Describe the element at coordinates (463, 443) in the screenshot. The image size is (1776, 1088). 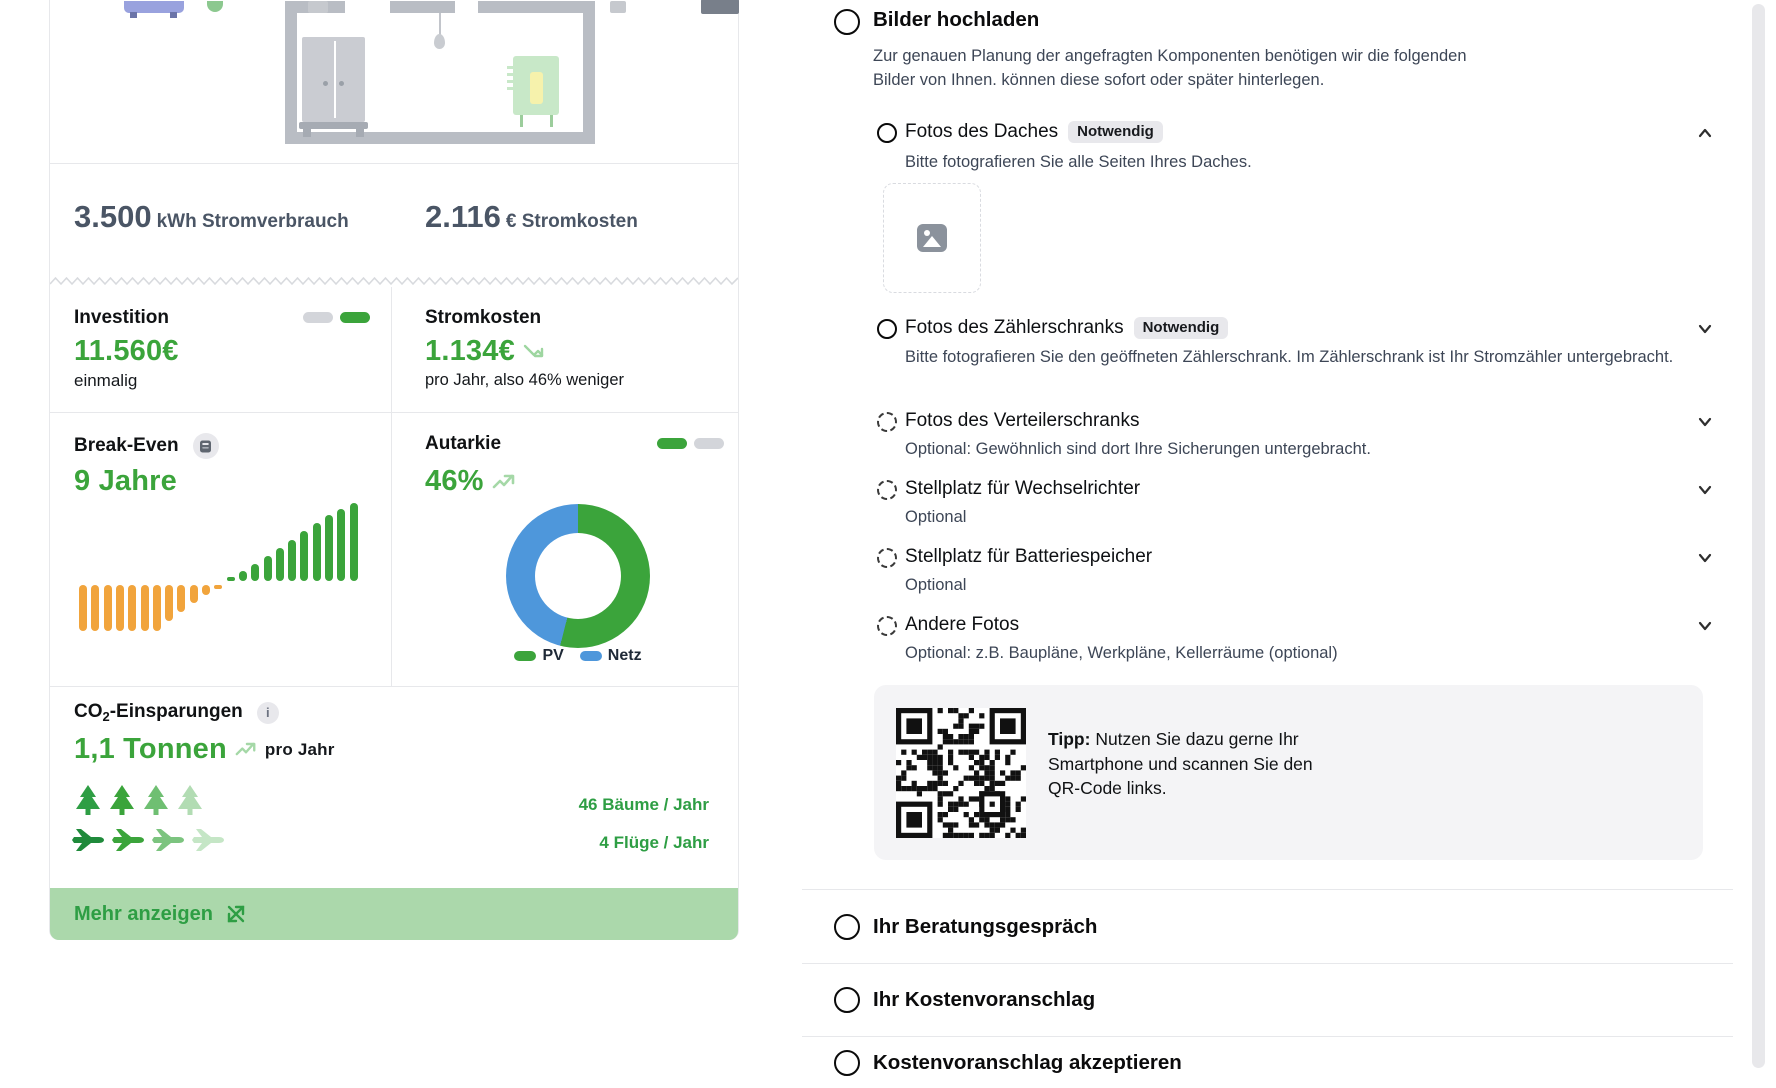
I see `autarkie-label: Autarkie` at that location.